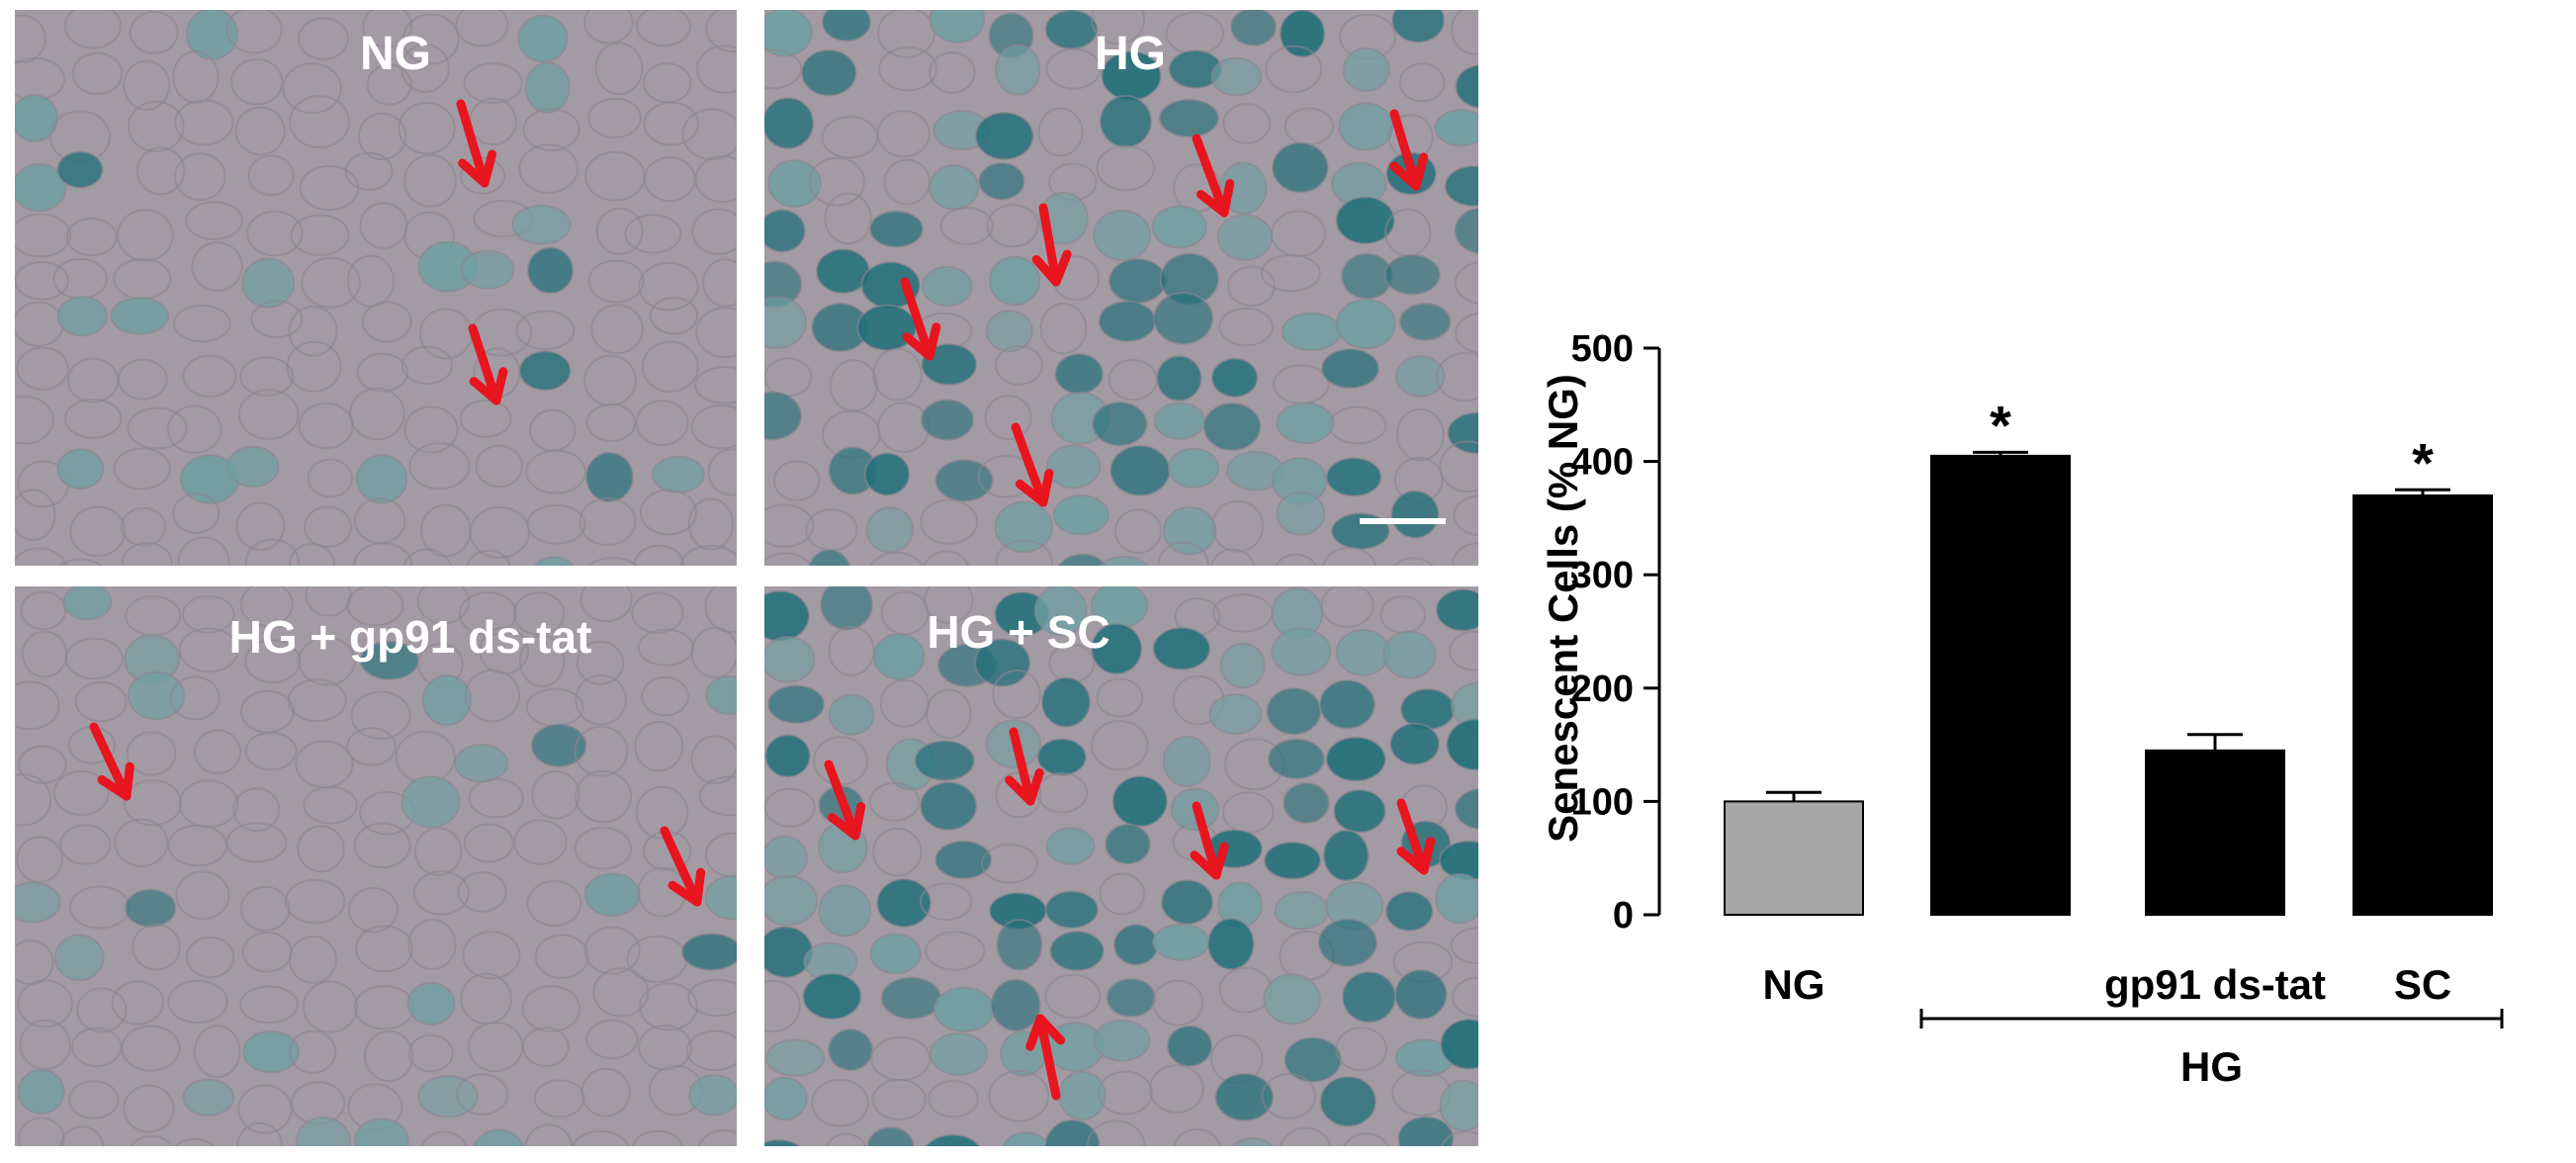 This screenshot has height=1163, width=2576. What do you see at coordinates (2211, 1066) in the screenshot?
I see `group-label: HG` at bounding box center [2211, 1066].